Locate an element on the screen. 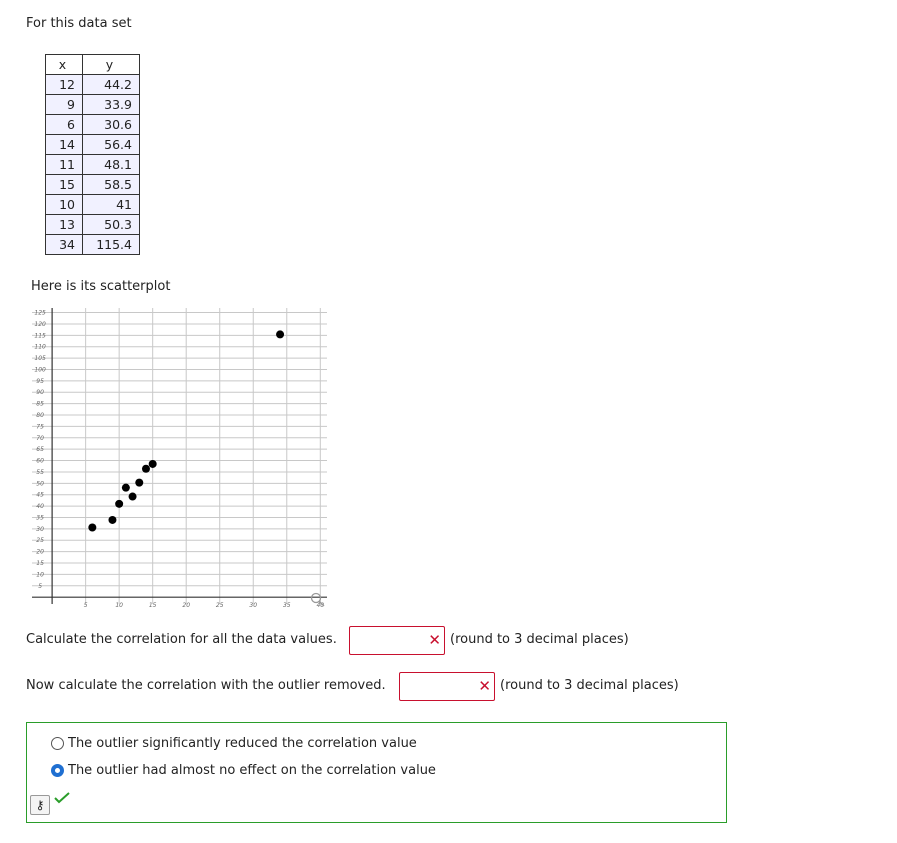 Image resolution: width=897 pixels, height=843 pixels. y-tick-label: 125 is located at coordinates (40, 313).